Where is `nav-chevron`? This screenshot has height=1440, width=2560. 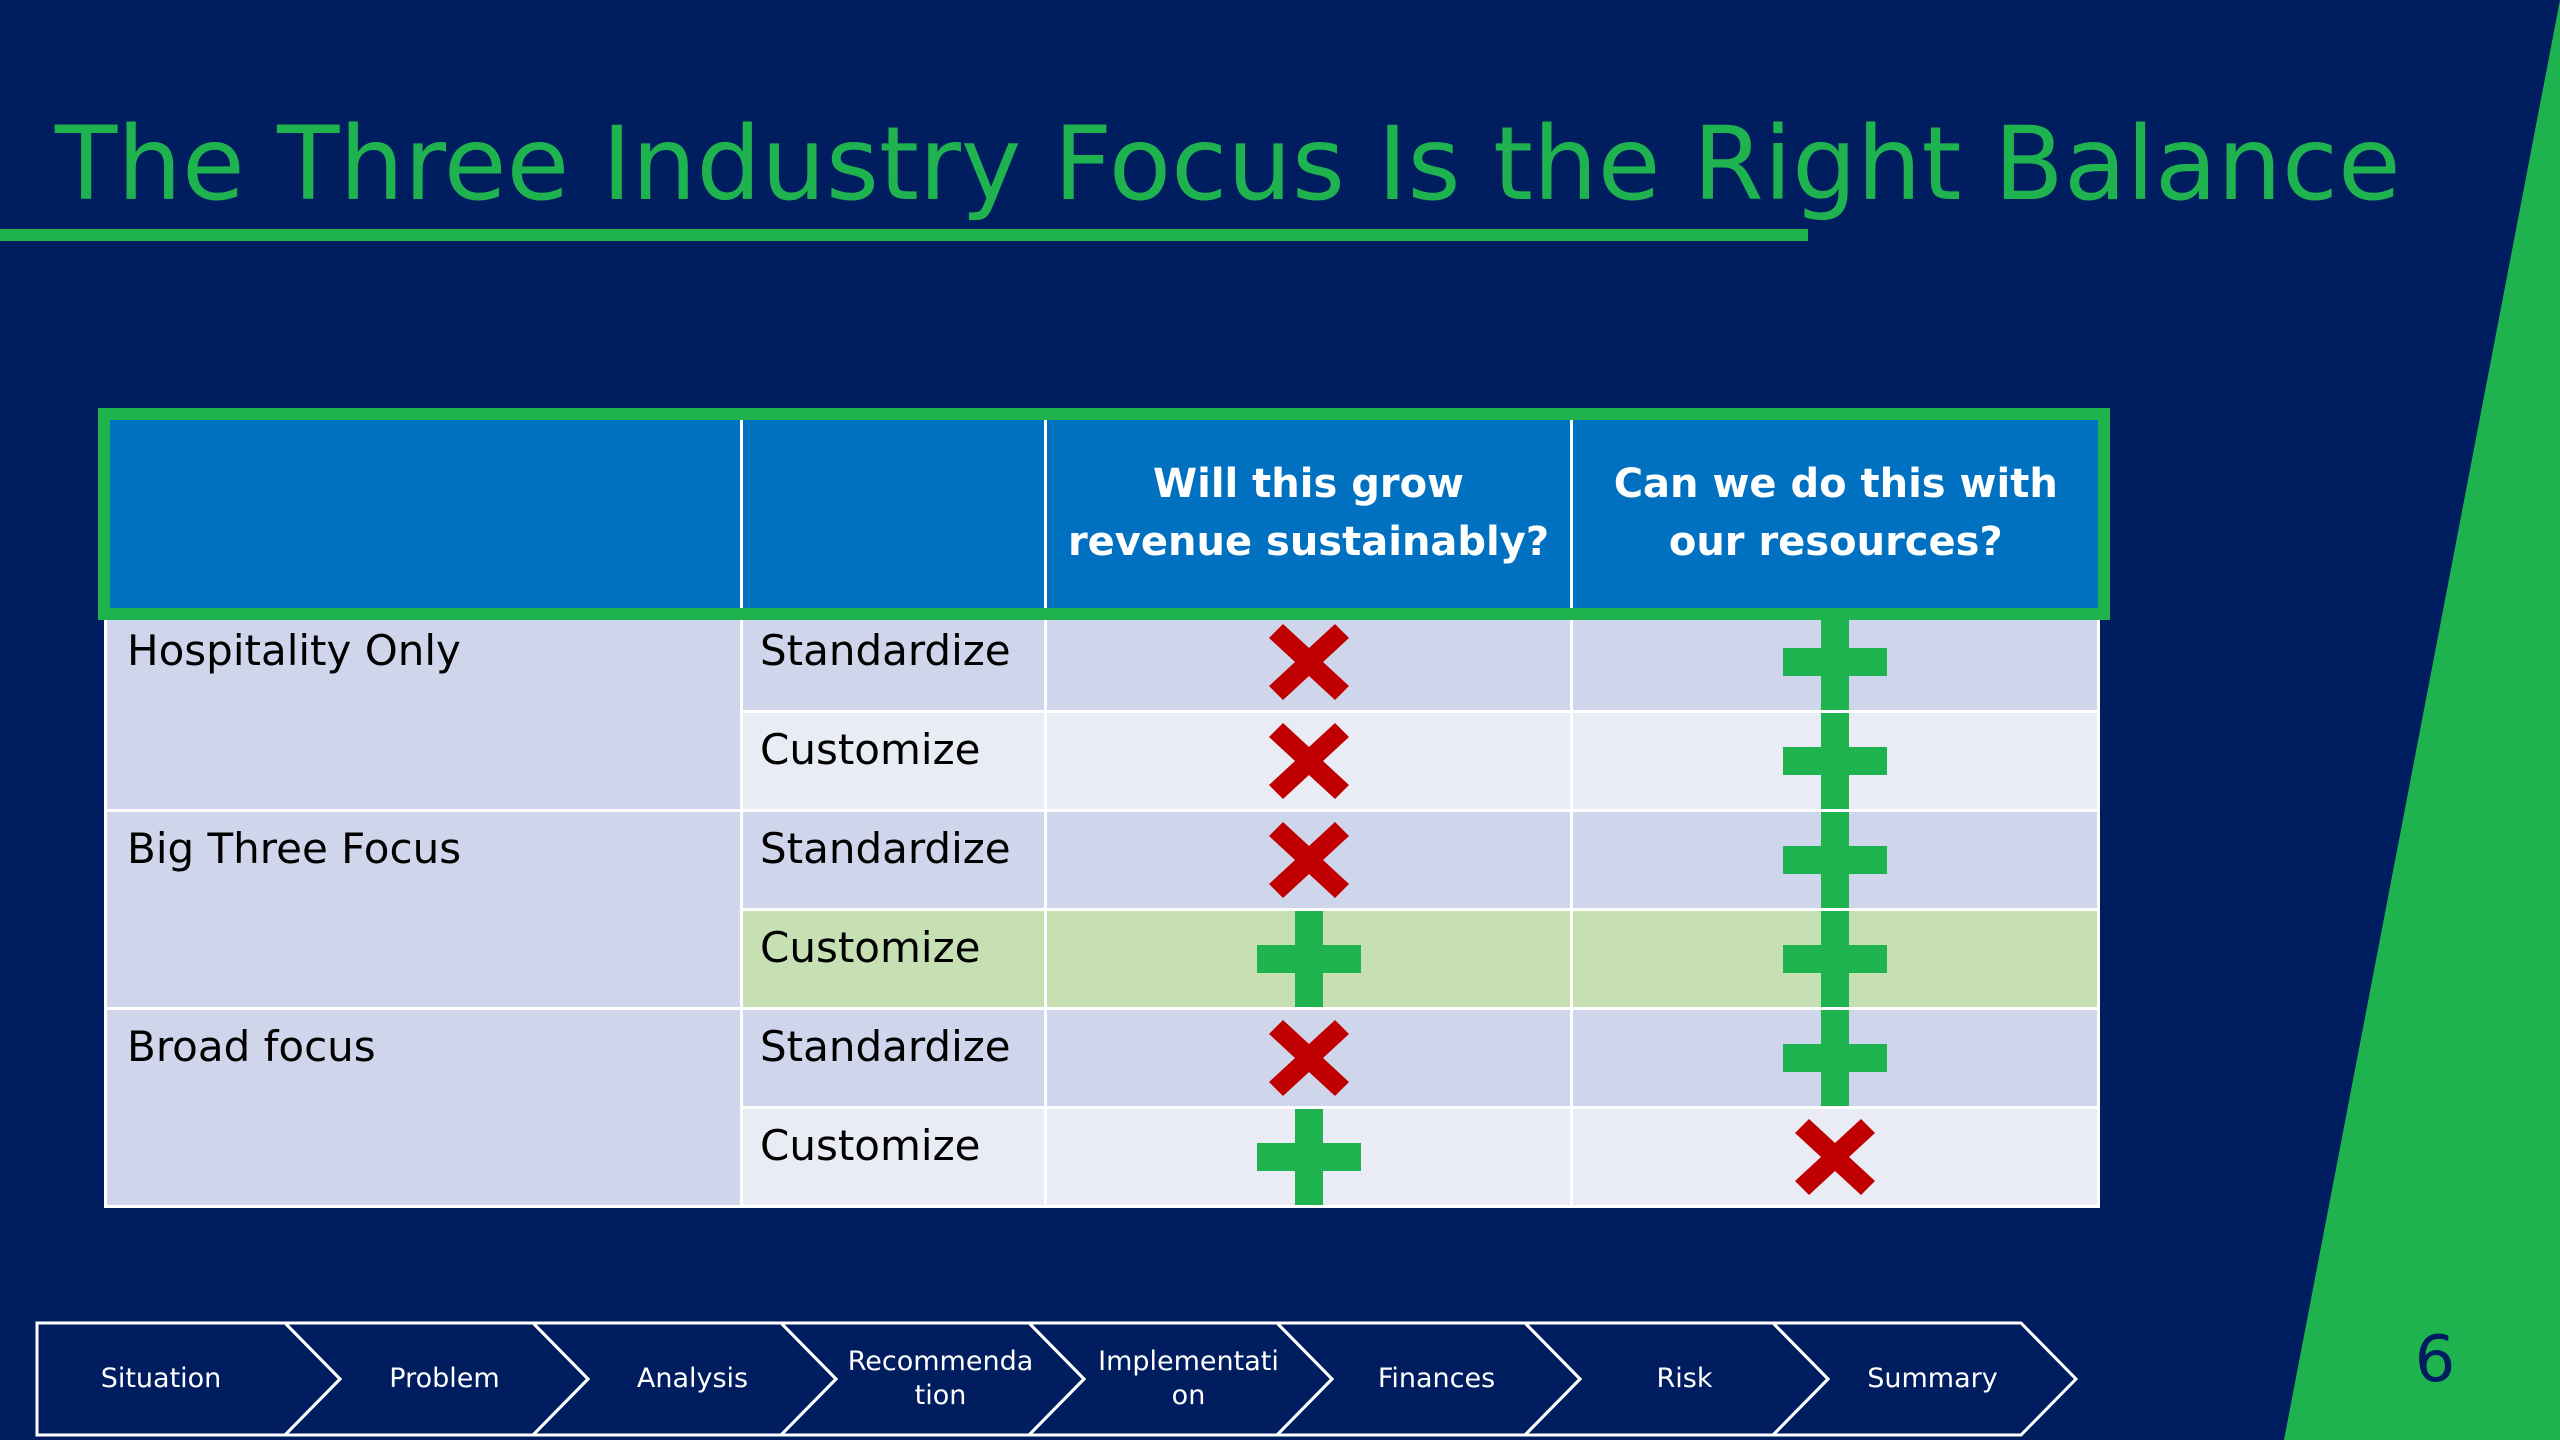
nav-chevron is located at coordinates (1924, 1379).